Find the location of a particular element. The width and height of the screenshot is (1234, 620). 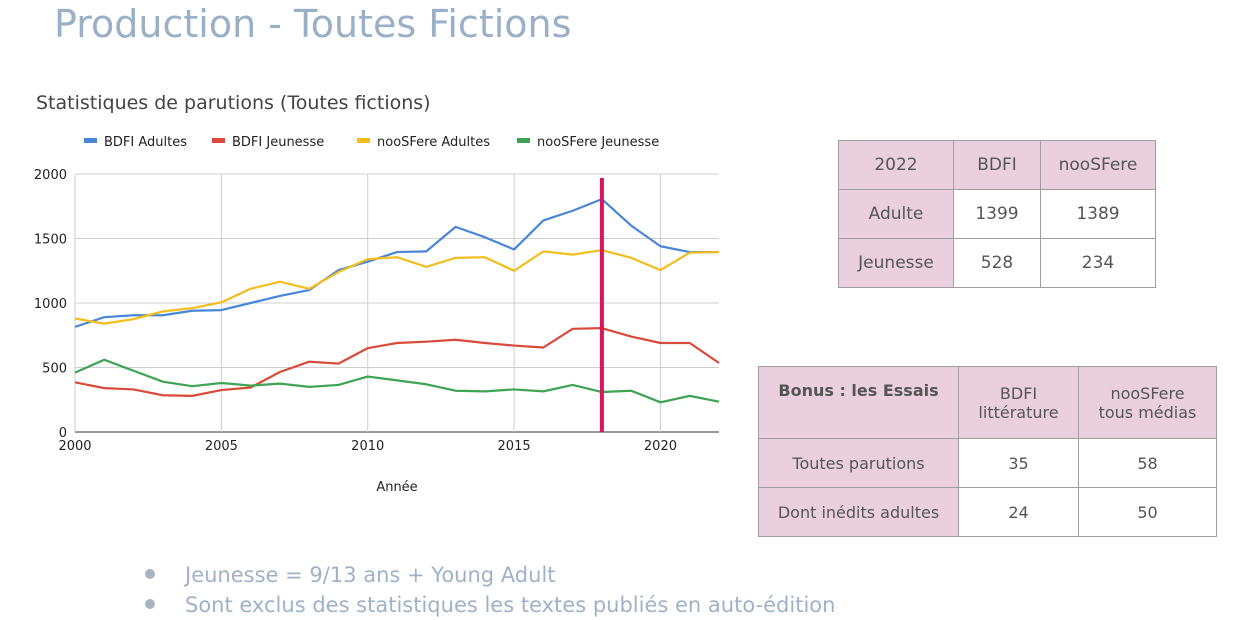

table-row: Jeunesse 528 234 is located at coordinates (997, 263).